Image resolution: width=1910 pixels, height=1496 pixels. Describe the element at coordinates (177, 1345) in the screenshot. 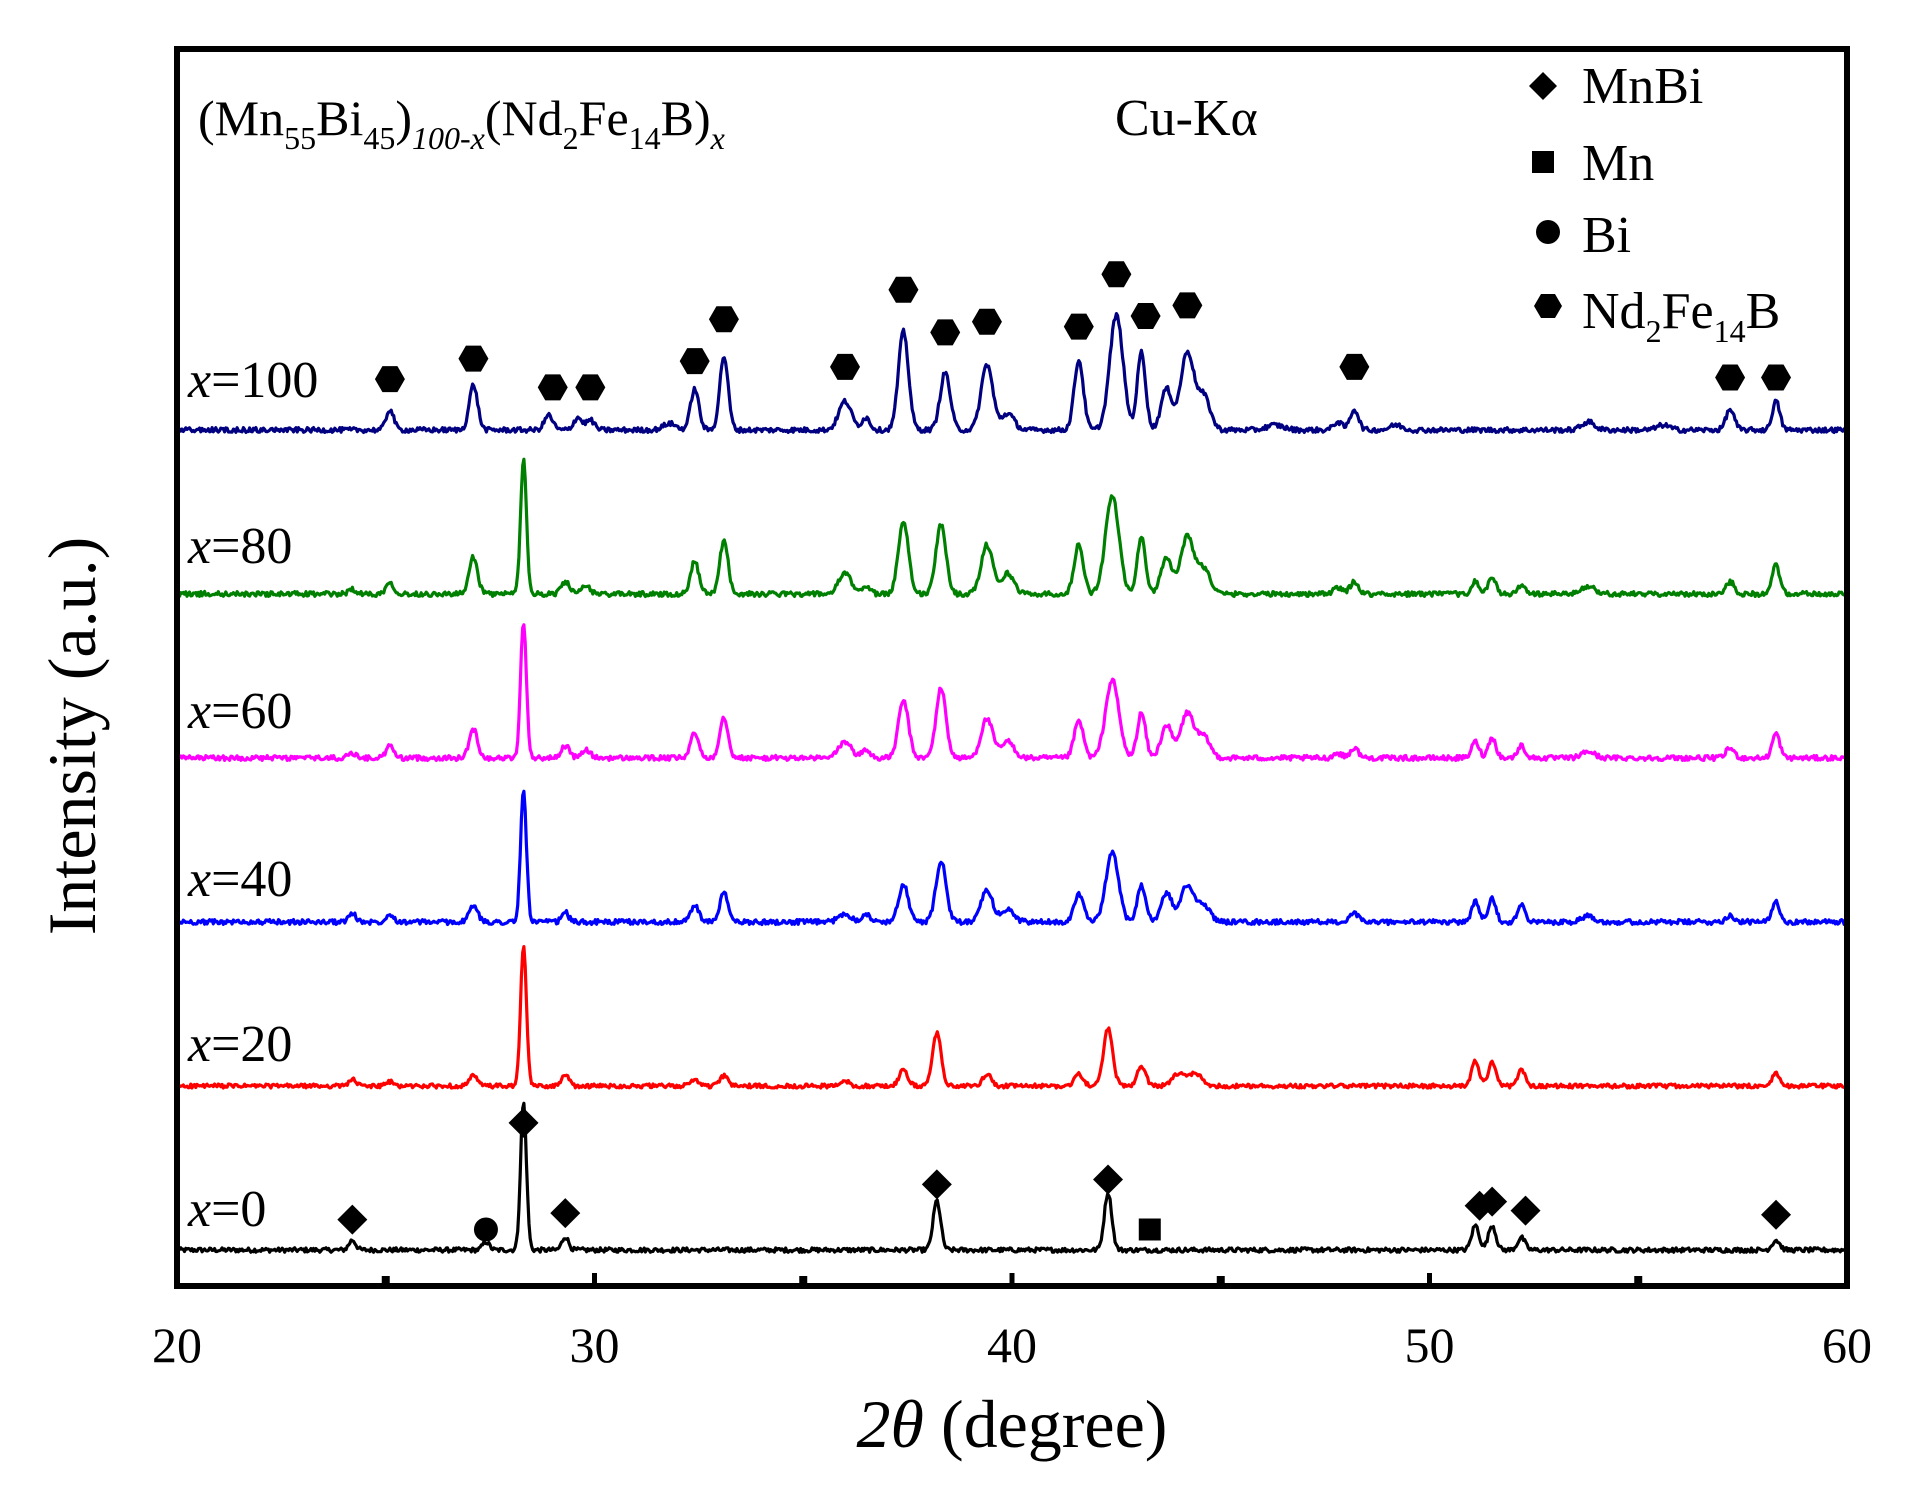

I see `x-tick-label: 20` at that location.